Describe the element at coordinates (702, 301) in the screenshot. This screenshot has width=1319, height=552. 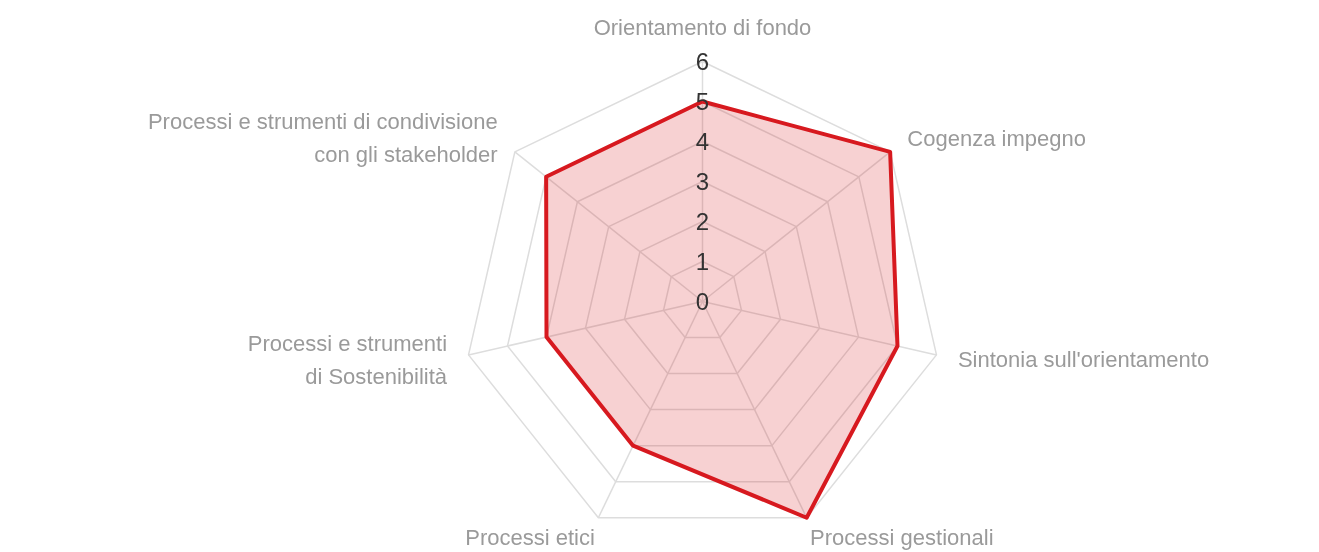
I see `y-tick-label: 0` at that location.